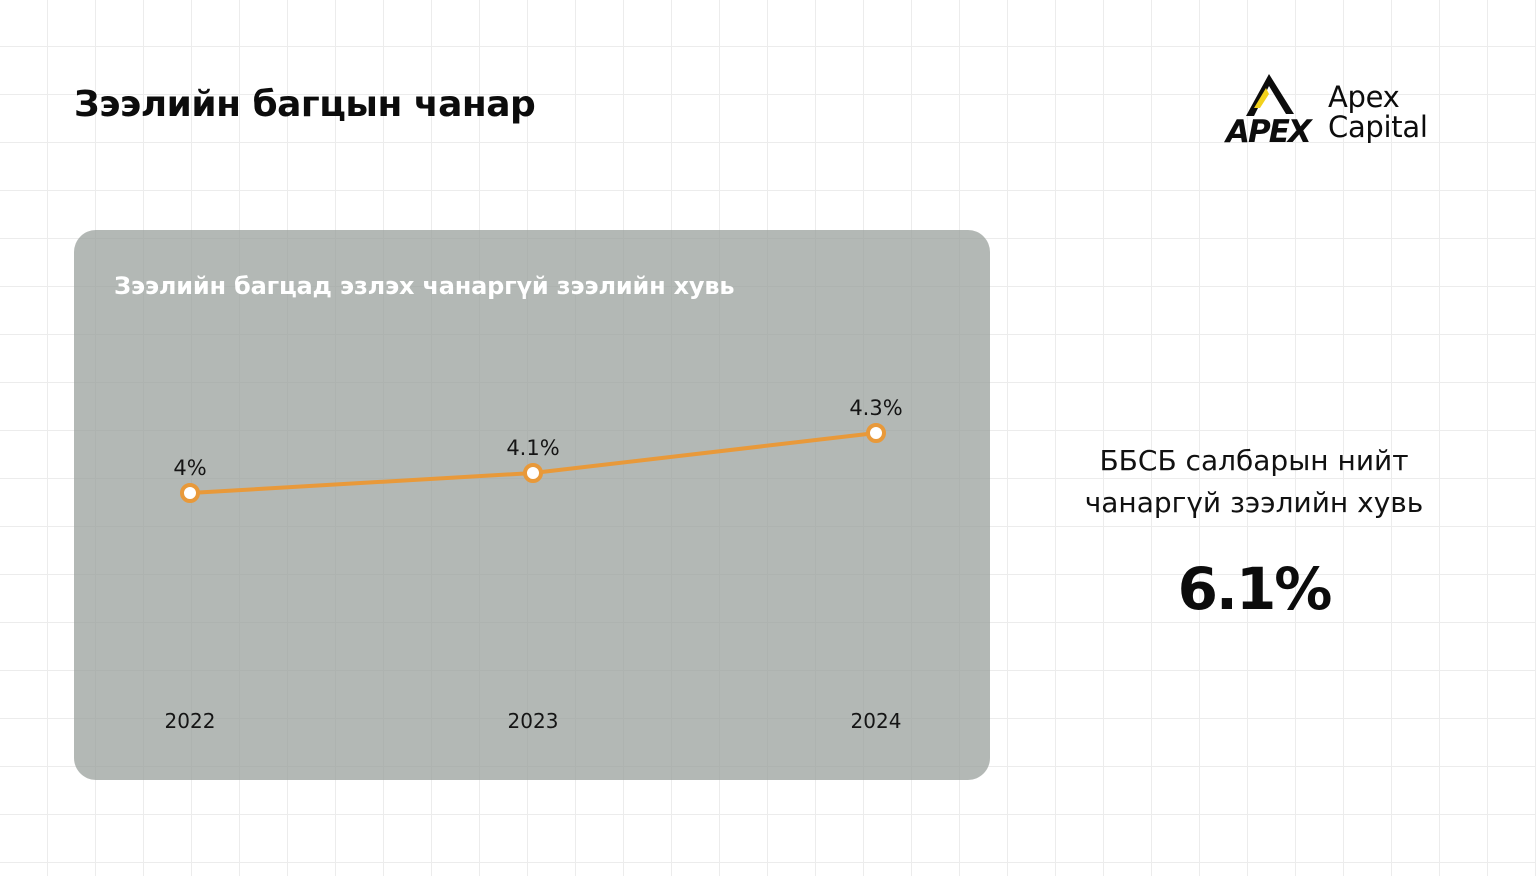  I want to click on x-tick-label-2024: 2024, so click(876, 721).